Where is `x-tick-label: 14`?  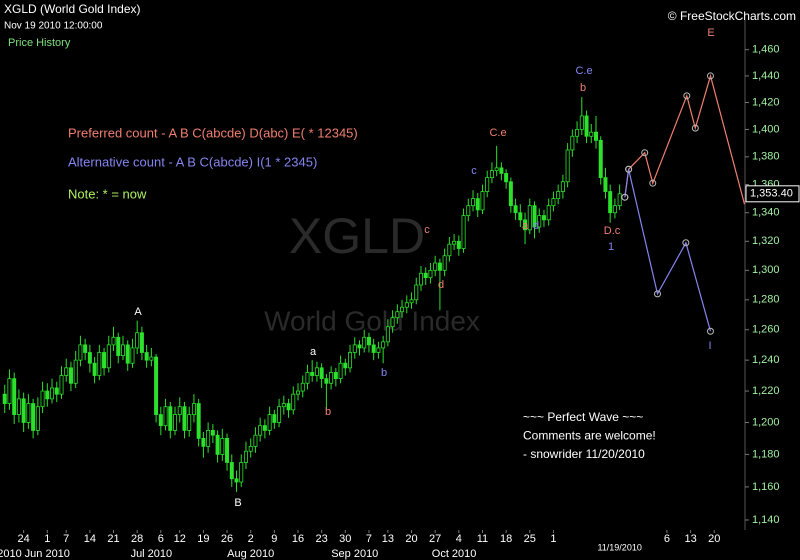 x-tick-label: 14 is located at coordinates (90, 539).